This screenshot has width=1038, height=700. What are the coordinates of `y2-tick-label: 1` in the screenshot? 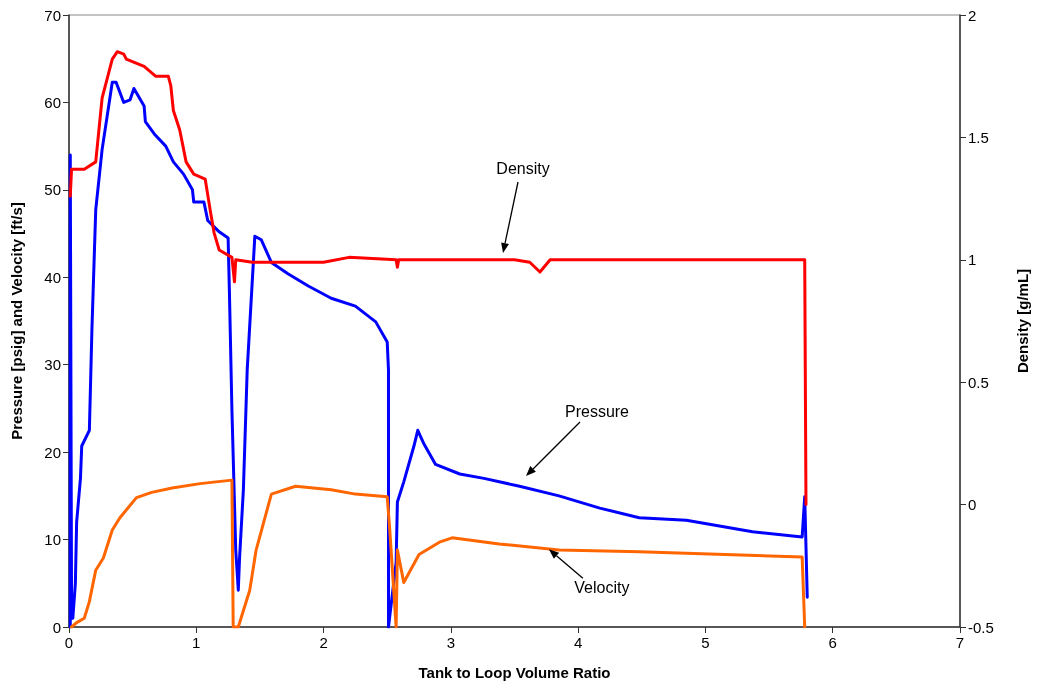 It's located at (972, 260).